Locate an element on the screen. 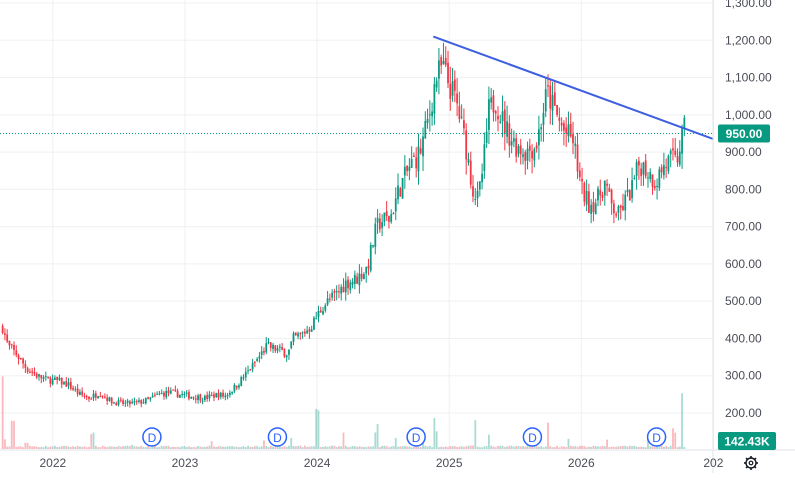 The image size is (795, 478). x-tick-label: 2023 is located at coordinates (185, 463).